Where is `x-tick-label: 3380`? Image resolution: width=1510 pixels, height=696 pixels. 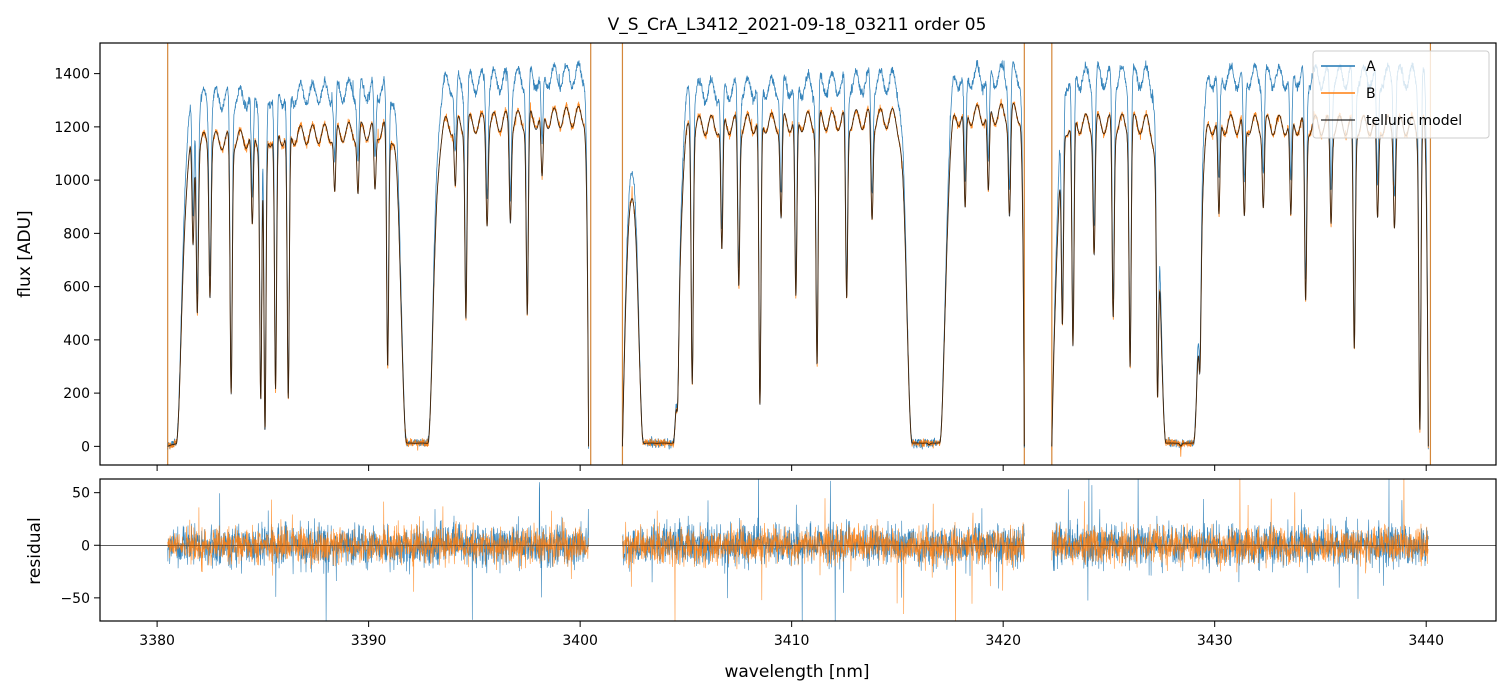
x-tick-label: 3380 is located at coordinates (157, 641).